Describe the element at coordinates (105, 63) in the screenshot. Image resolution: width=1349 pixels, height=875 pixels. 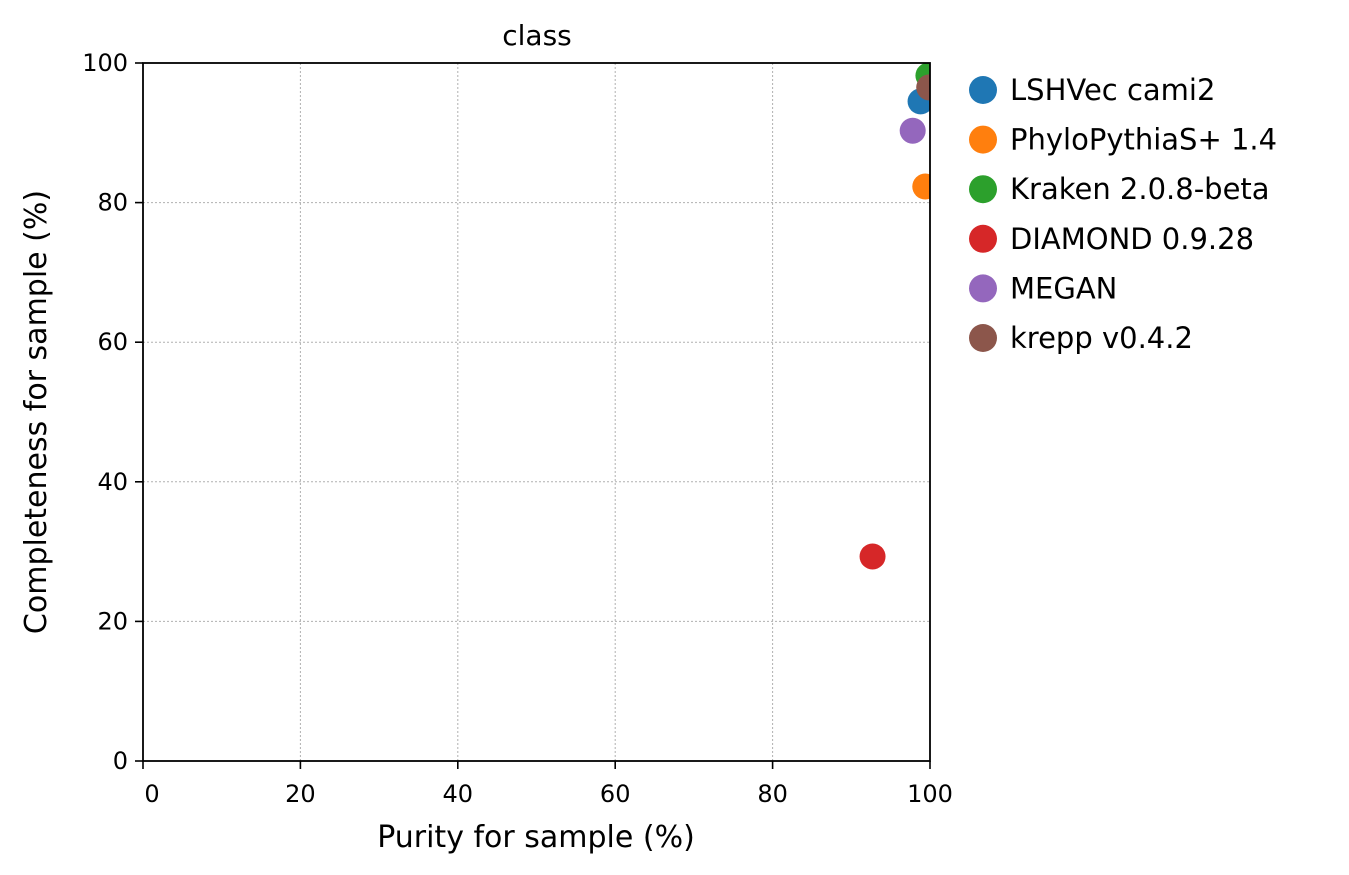
I see `y-tick-label: 100` at that location.